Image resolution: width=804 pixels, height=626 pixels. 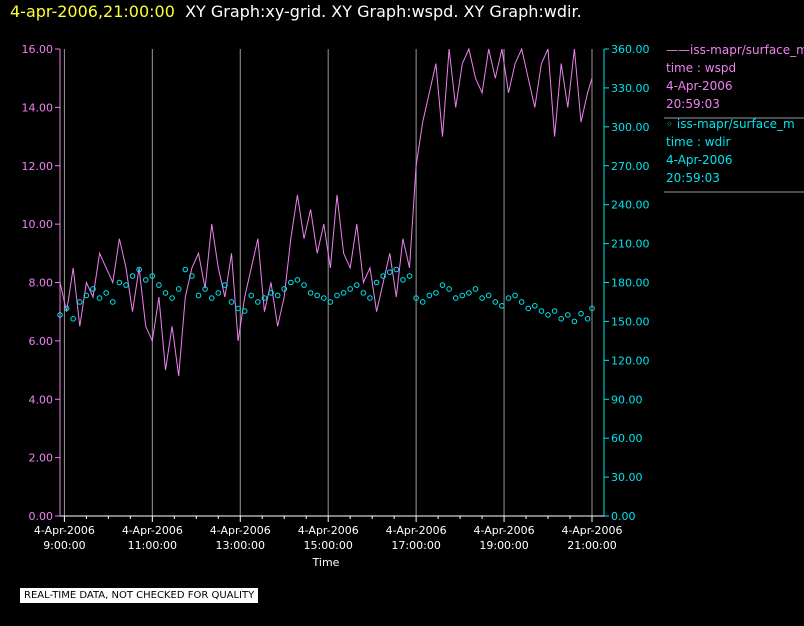 What do you see at coordinates (630, 283) in the screenshot?
I see `y-right-tick-label: 180.00` at bounding box center [630, 283].